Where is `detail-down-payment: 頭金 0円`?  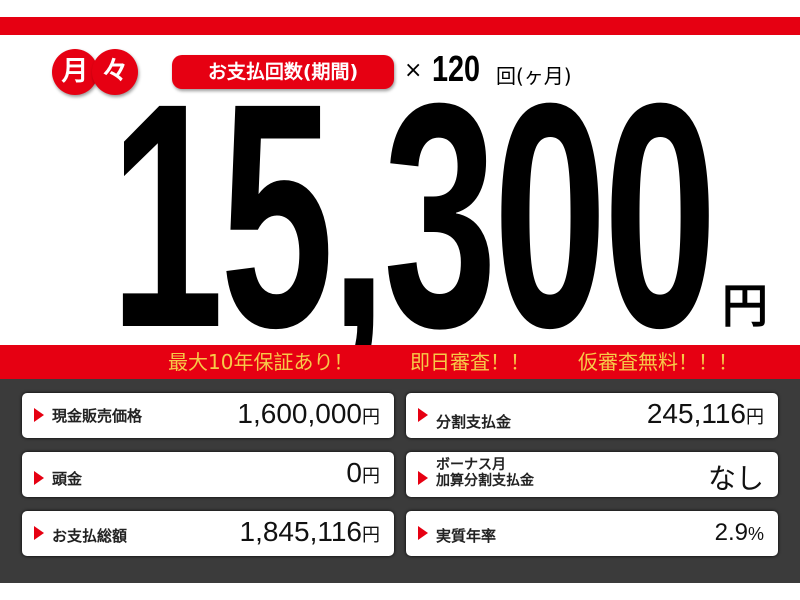
detail-down-payment: 頭金 0円 is located at coordinates (208, 474).